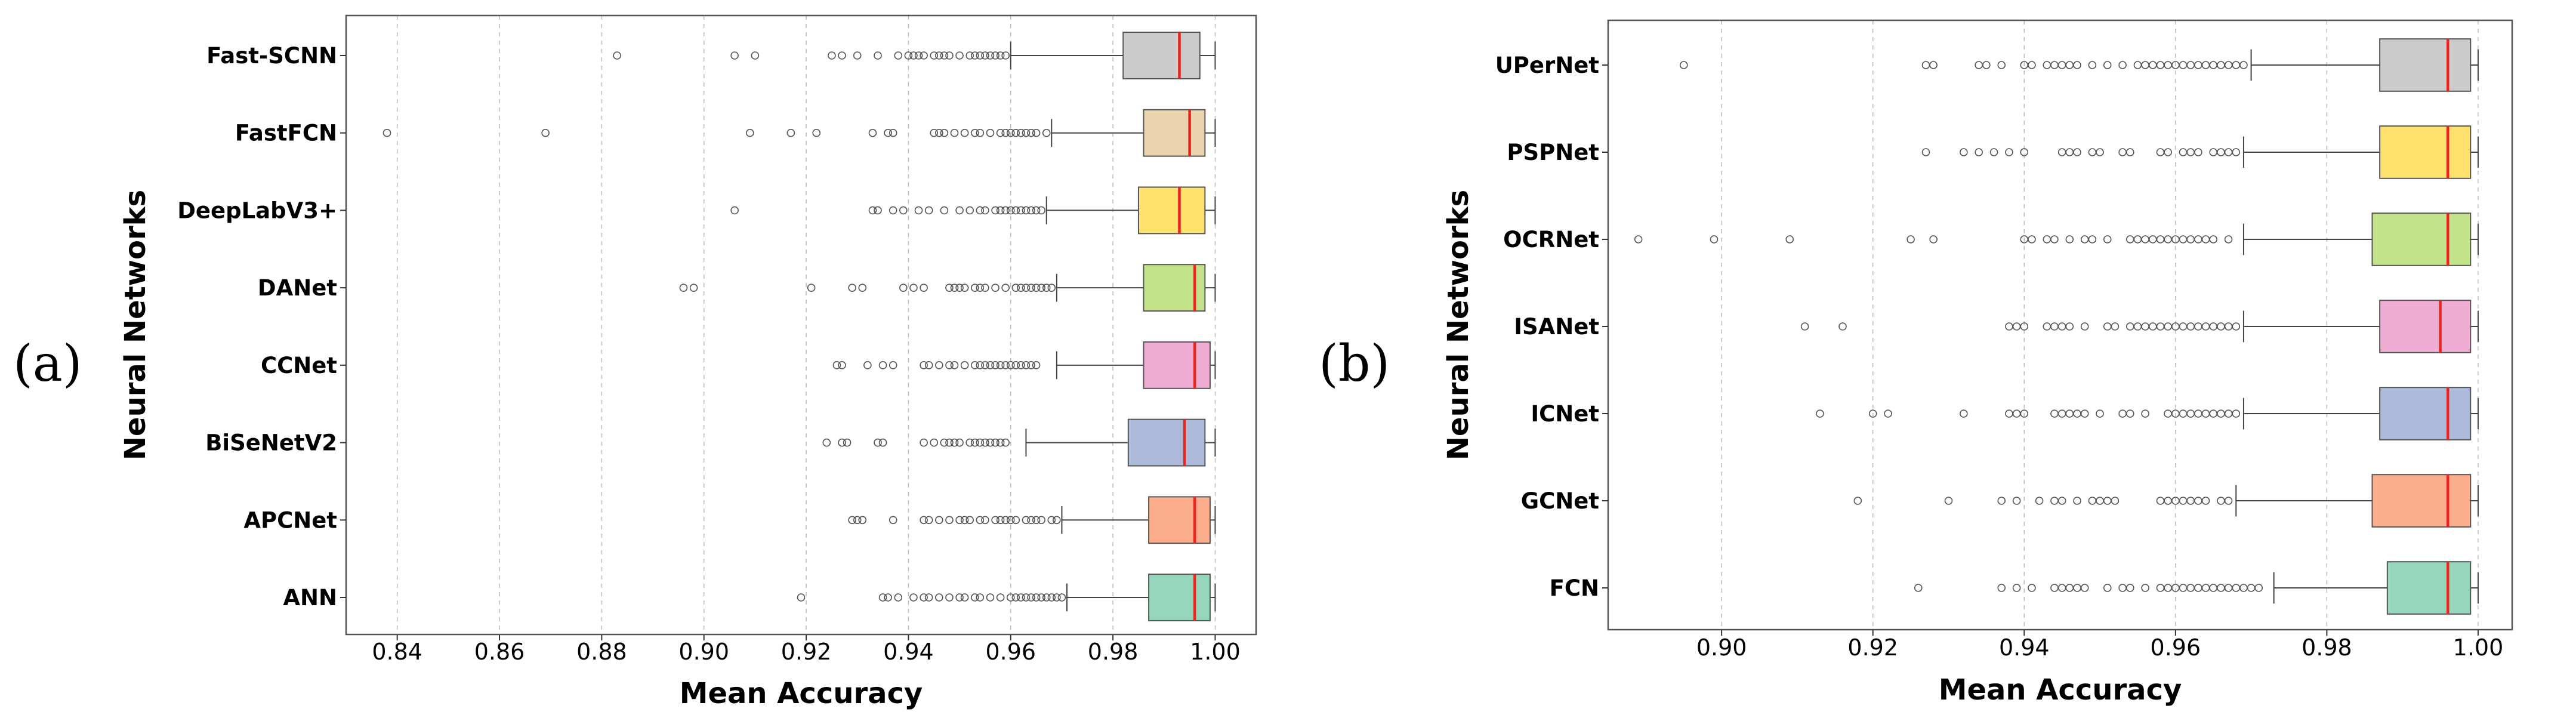  What do you see at coordinates (135, 325) in the screenshot?
I see `y-axis-title: Neural Networks` at bounding box center [135, 325].